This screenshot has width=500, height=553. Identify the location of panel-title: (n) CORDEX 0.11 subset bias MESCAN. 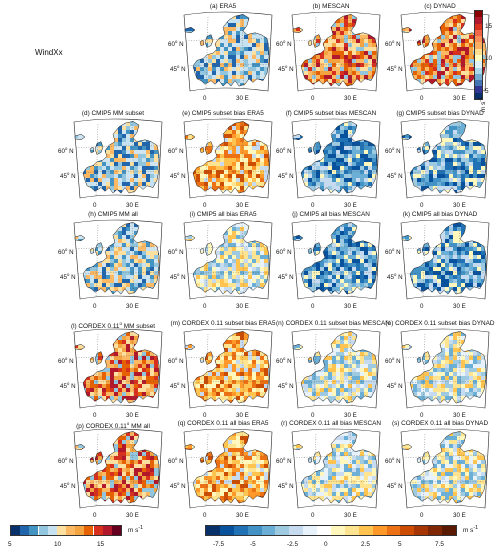
(333, 323).